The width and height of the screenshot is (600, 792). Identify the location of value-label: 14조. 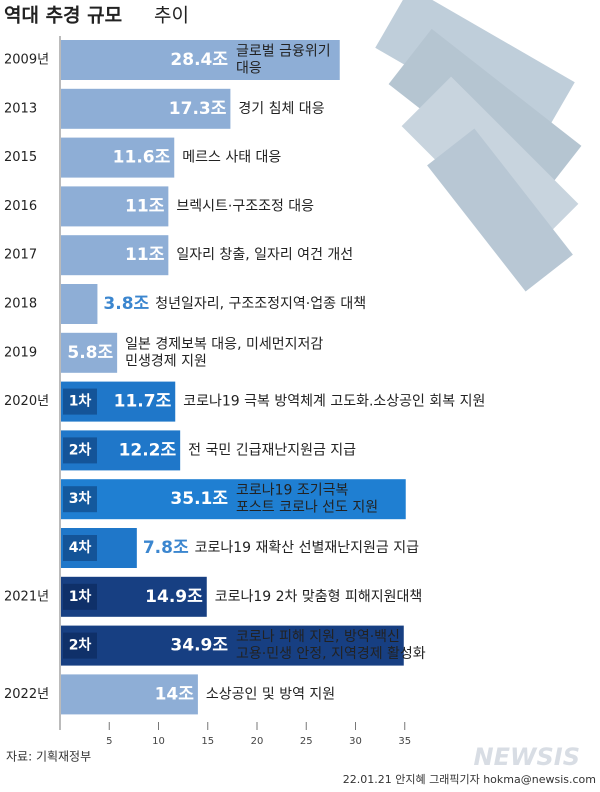
(175, 694).